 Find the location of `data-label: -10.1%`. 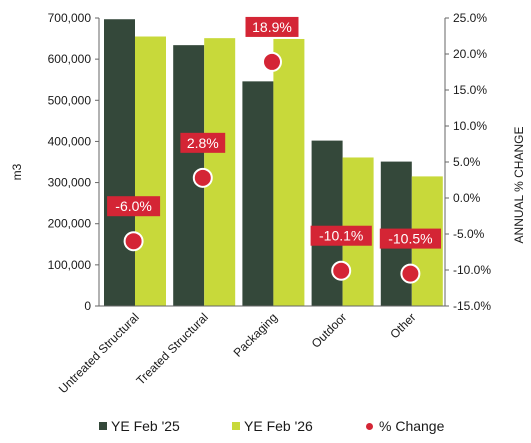

data-label: -10.1% is located at coordinates (341, 236).